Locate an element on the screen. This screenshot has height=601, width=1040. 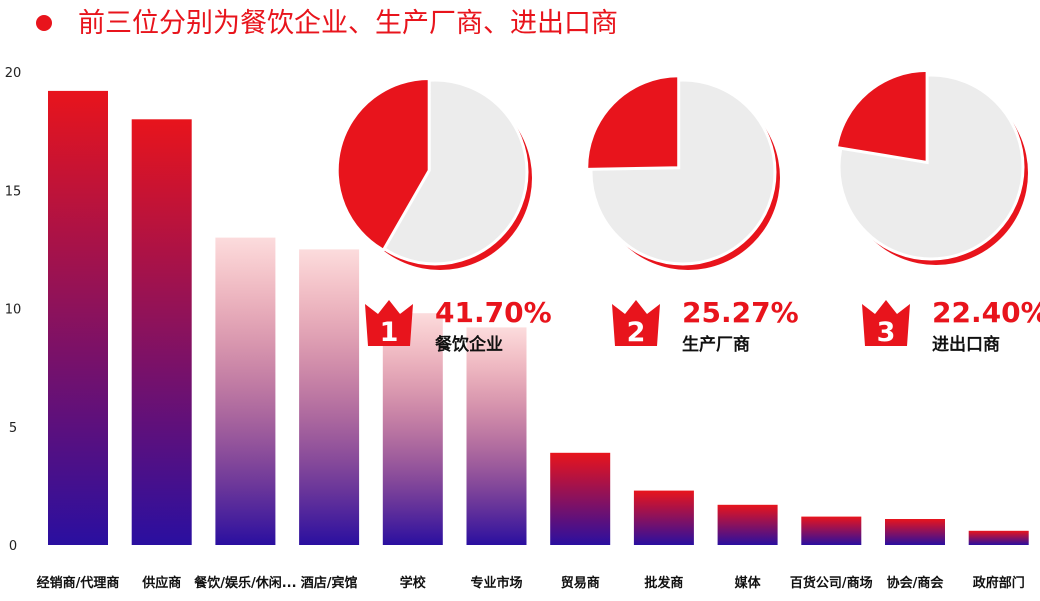
crown-icon: 1 is located at coordinates (389, 324).